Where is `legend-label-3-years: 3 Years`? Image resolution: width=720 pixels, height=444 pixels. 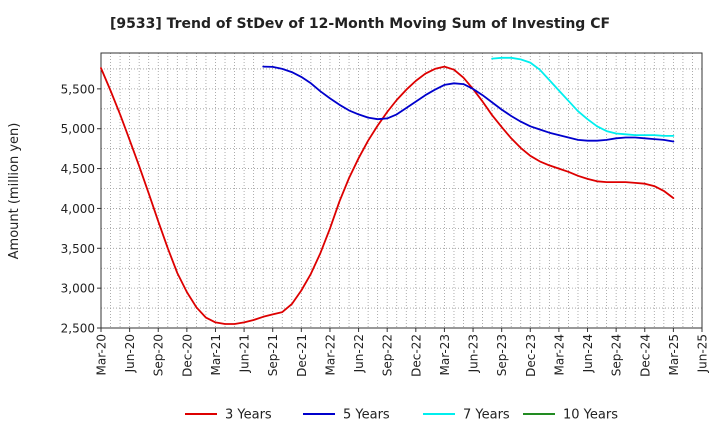 legend-label-3-years: 3 Years is located at coordinates (248, 415).